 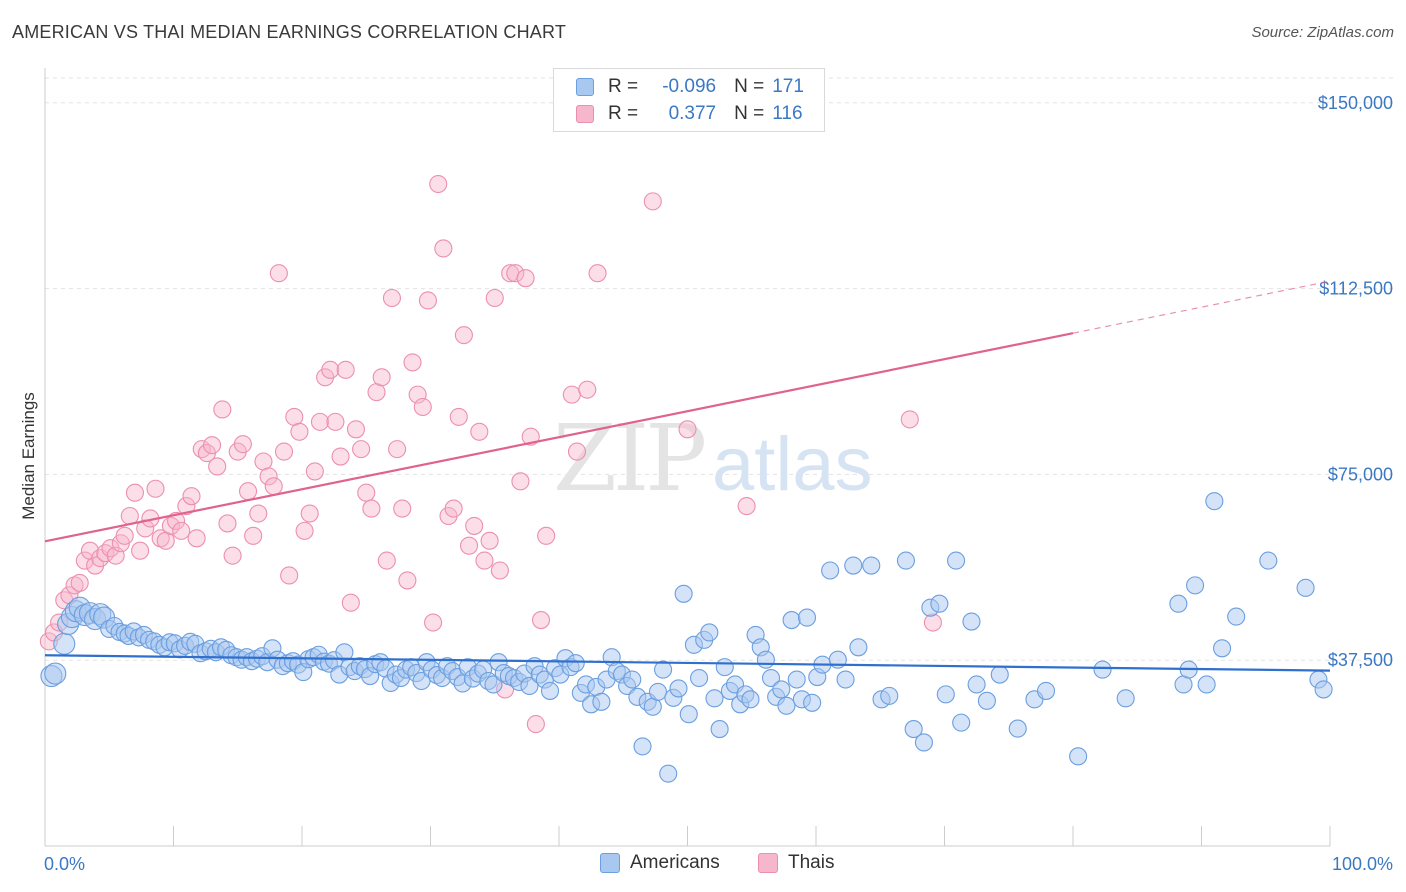 What do you see at coordinates (675, 862) in the screenshot?
I see `bottom-legend-label: Americans` at bounding box center [675, 862].